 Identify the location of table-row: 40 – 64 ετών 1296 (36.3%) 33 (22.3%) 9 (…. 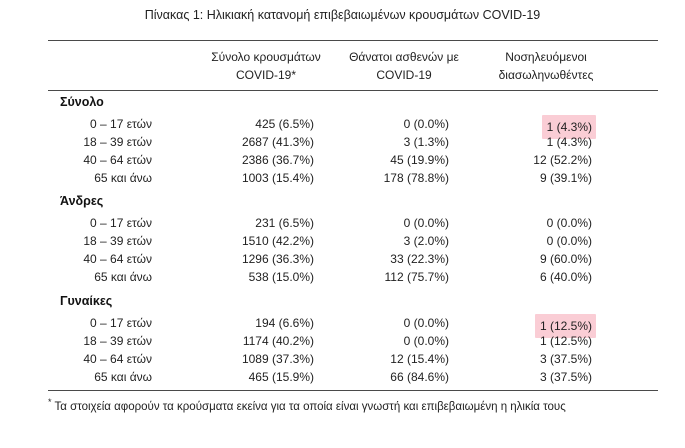
(342, 259).